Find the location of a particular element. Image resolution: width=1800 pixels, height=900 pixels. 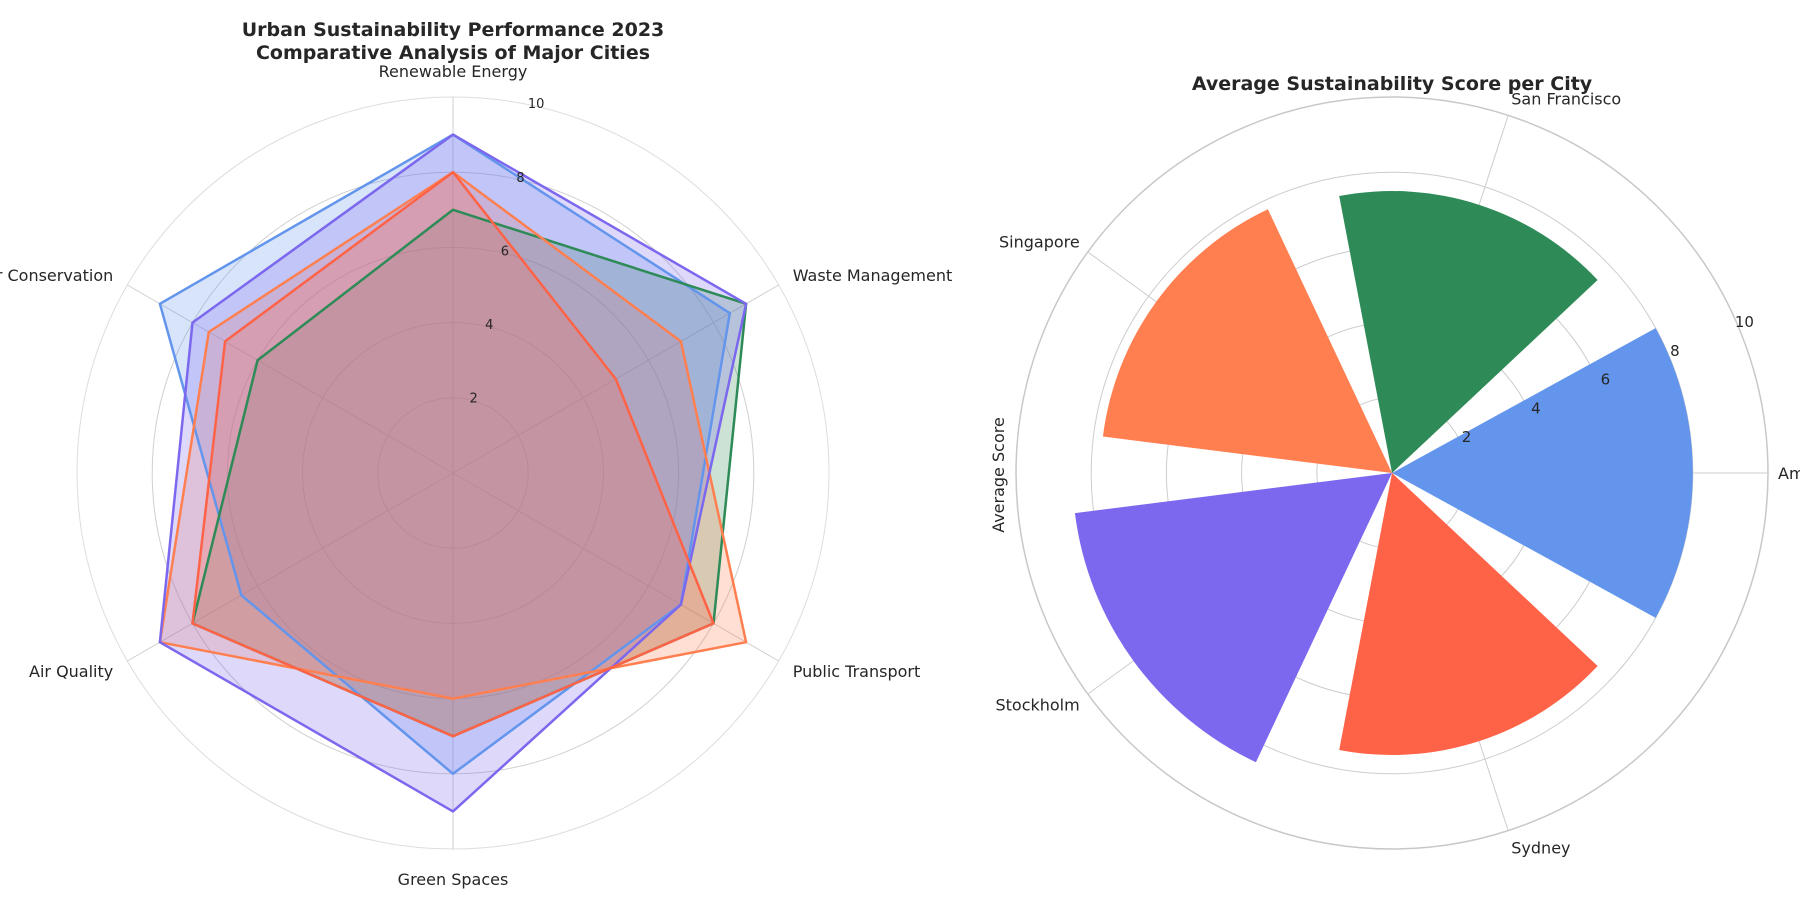

radar-category-label: Water Conservation is located at coordinates (56, 275).